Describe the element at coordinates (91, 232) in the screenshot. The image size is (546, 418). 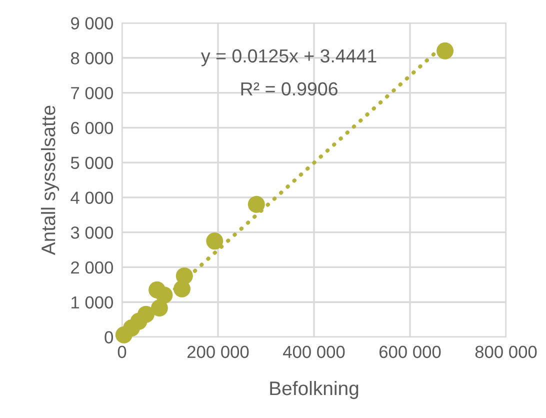
I see `y-tick-label: 3 000` at that location.